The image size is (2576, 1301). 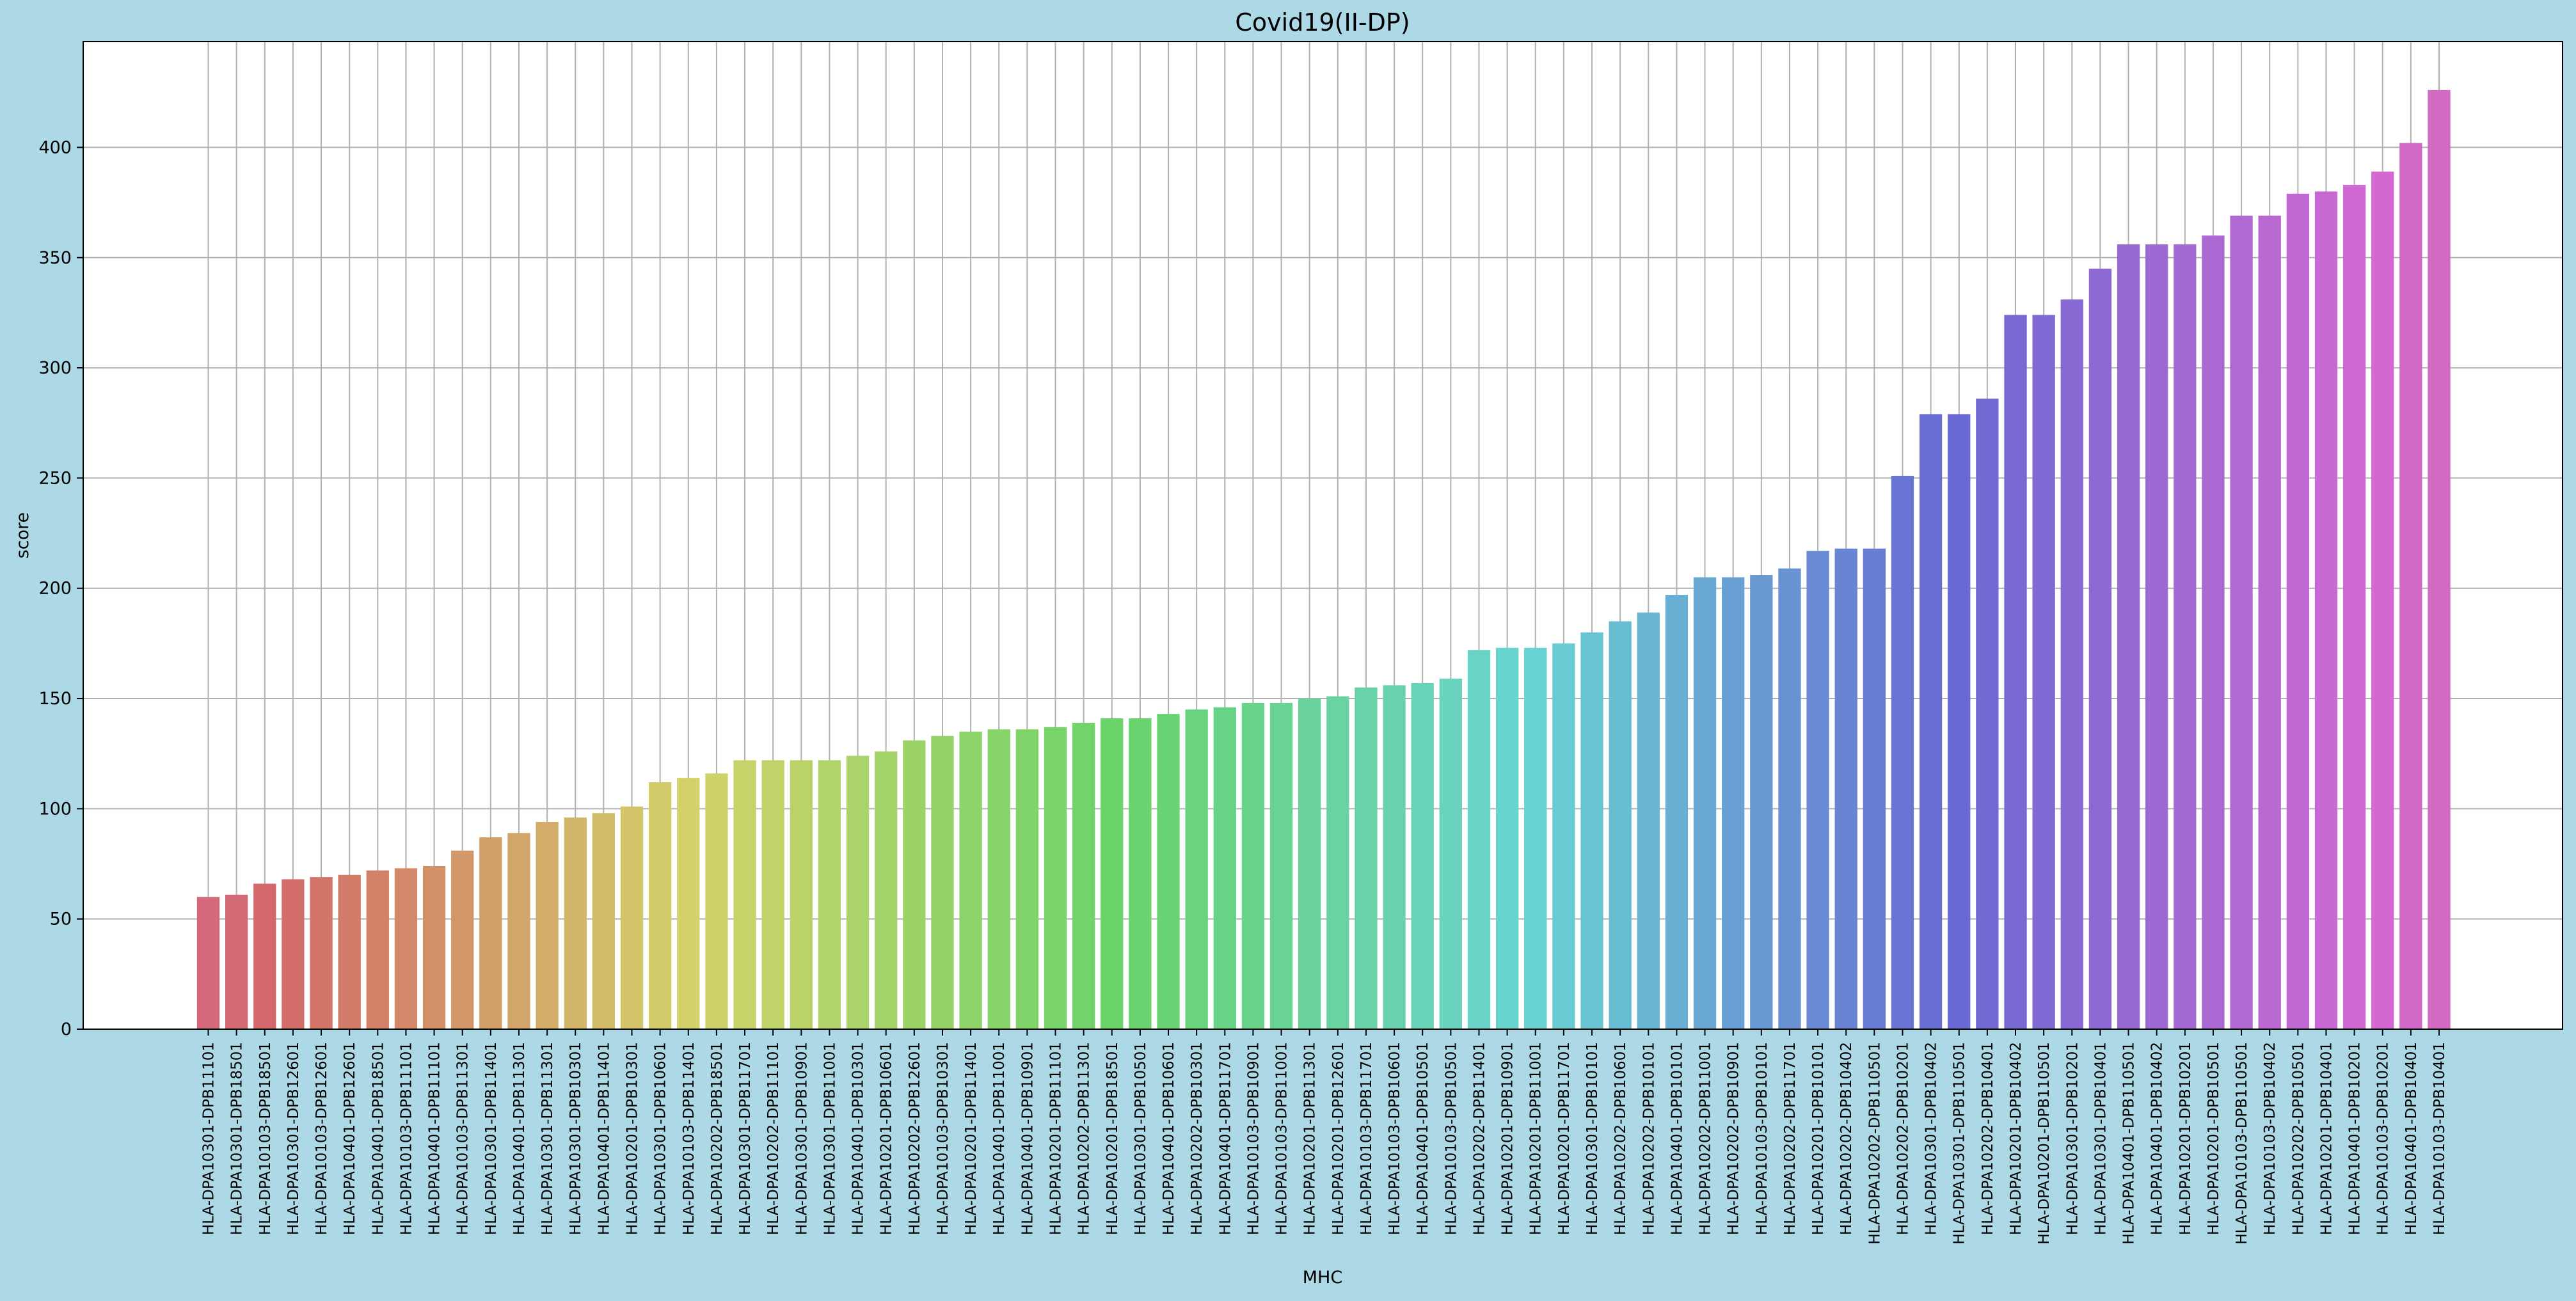 What do you see at coordinates (1055, 1139) in the screenshot?
I see `x-tick-label: HLA-DPA10201-DPB11101` at bounding box center [1055, 1139].